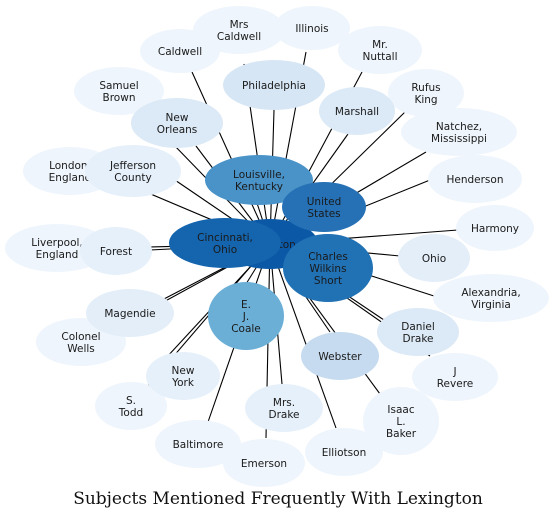  I want to click on node-elliotson: Elliotson, so click(344, 452).